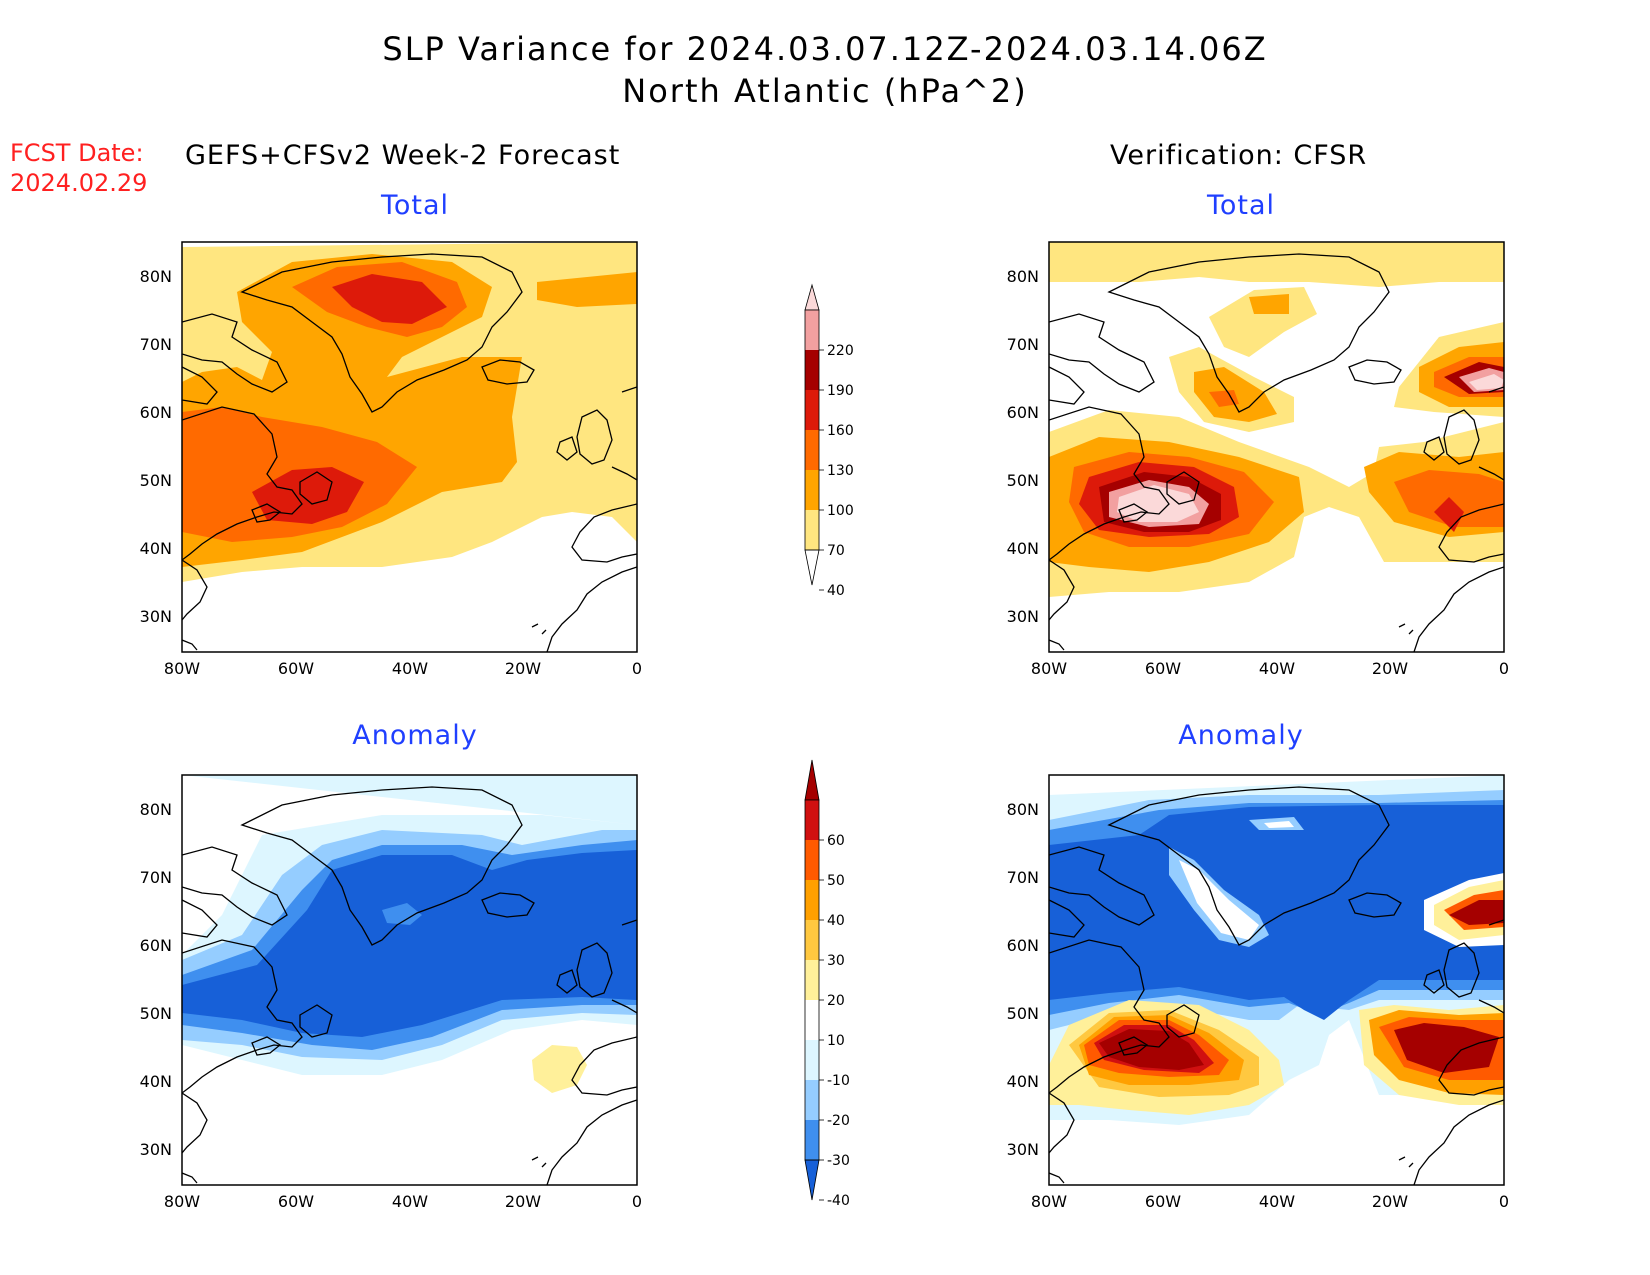 Image resolution: width=1650 pixels, height=1275 pixels. I want to click on verification-total-title: Total, so click(1241, 205).